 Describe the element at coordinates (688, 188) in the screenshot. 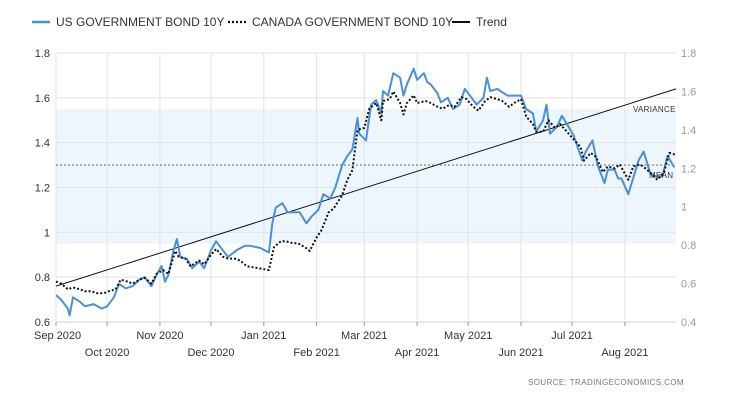

I see `right-axis-ticks: 0.4 0.6 0.8 1 1.2 1.4 1.6 1.8` at that location.